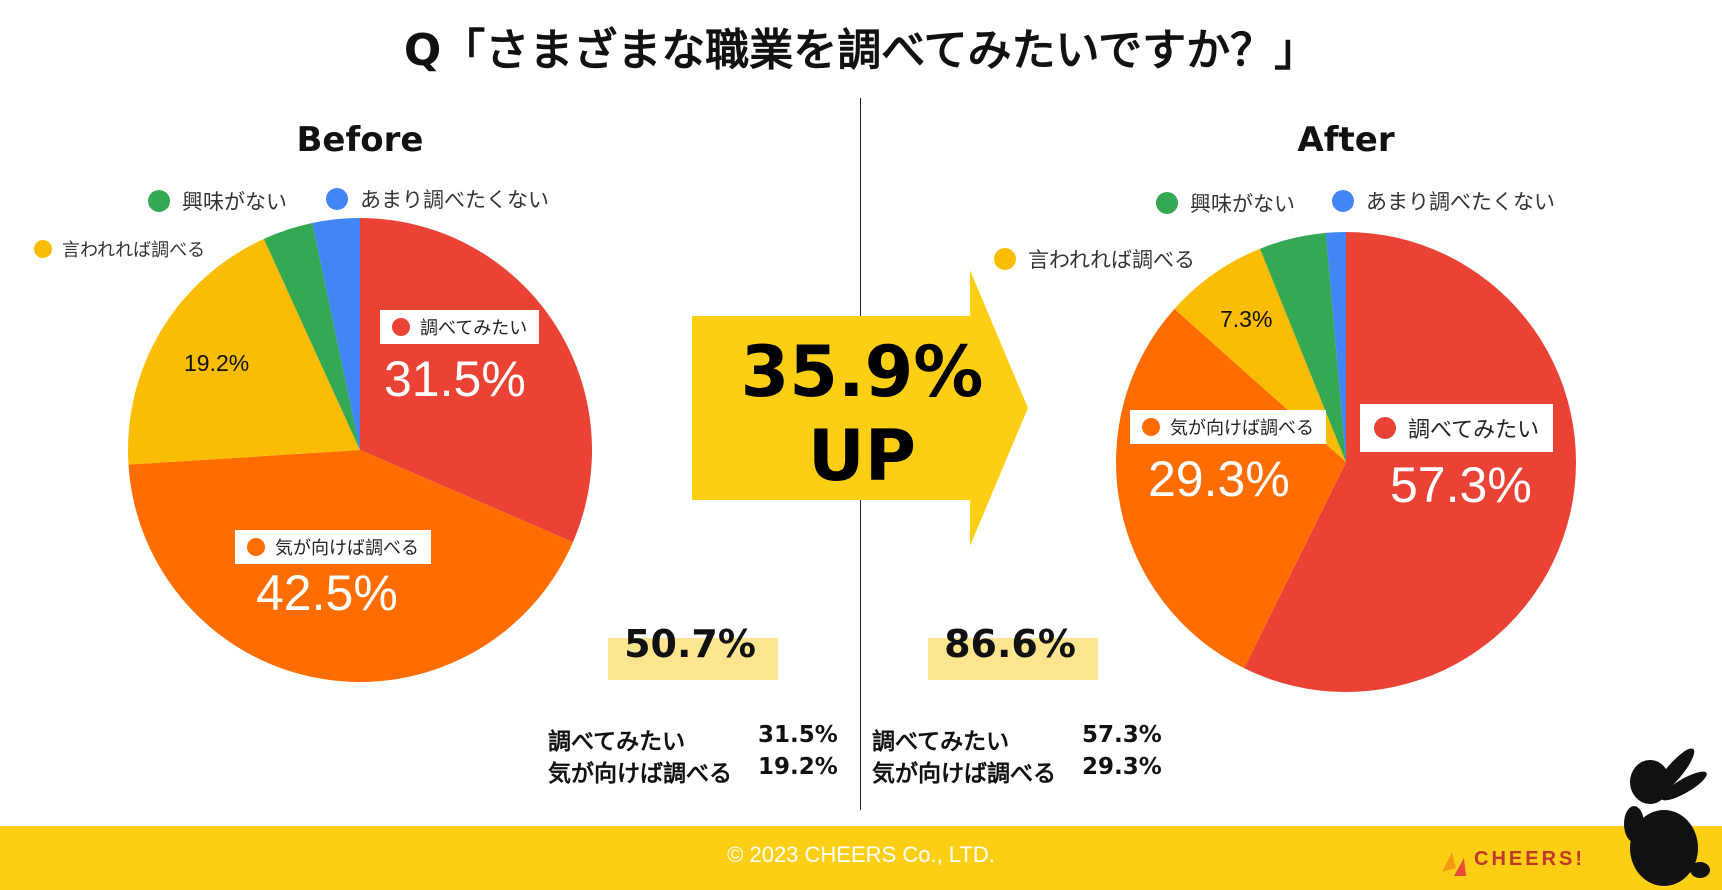 Image resolution: width=1722 pixels, height=890 pixels. Describe the element at coordinates (327, 593) in the screenshot. I see `slice-value-mood-before: 42.5%` at that location.